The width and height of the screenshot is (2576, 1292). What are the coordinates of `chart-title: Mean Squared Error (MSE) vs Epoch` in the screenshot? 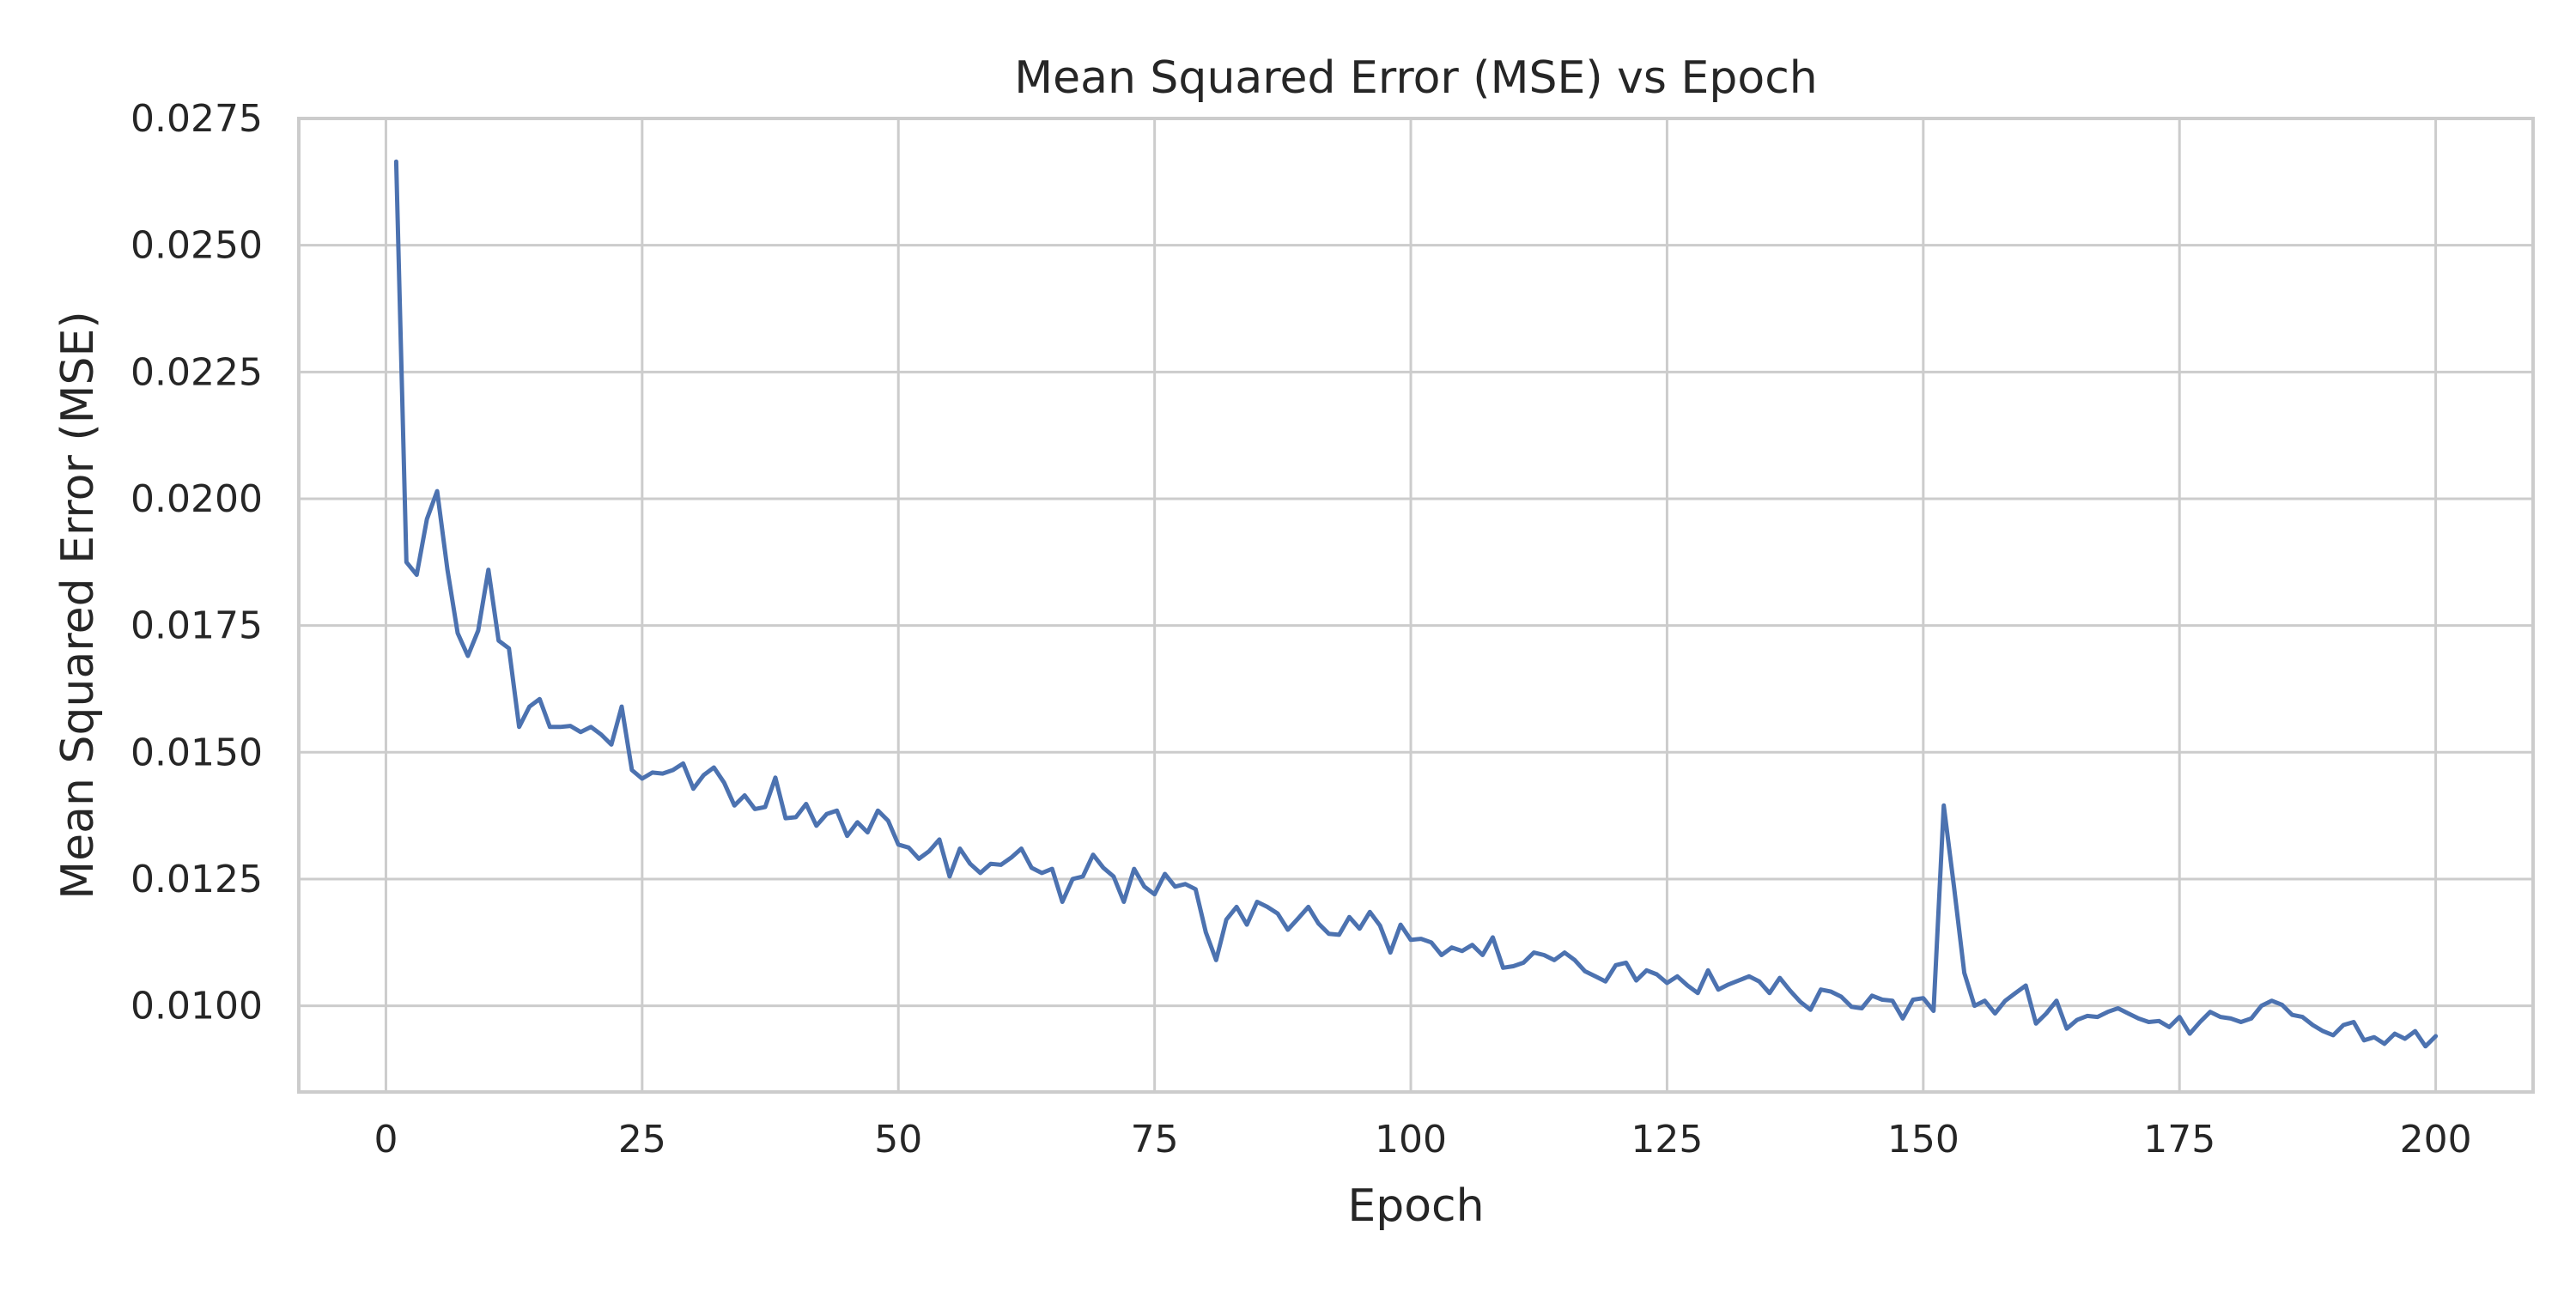 It's located at (1416, 78).